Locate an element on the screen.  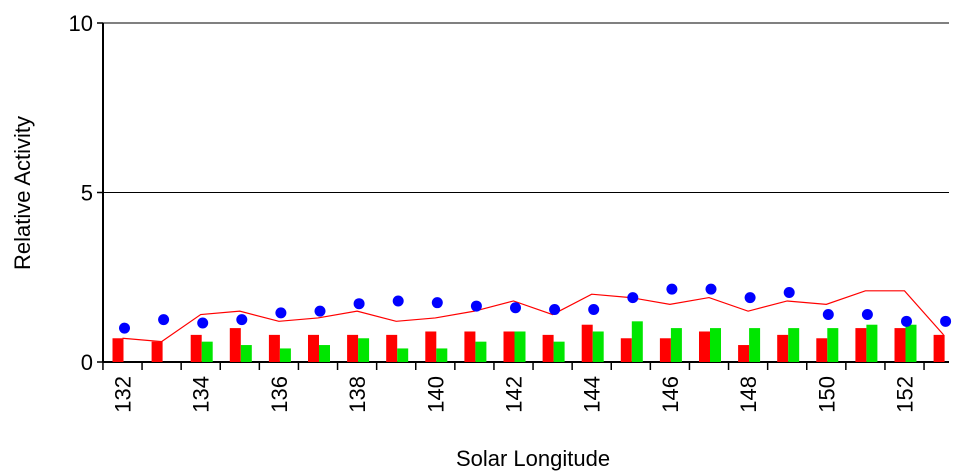
y-axis-title: Relative Activity is located at coordinates (22, 193).